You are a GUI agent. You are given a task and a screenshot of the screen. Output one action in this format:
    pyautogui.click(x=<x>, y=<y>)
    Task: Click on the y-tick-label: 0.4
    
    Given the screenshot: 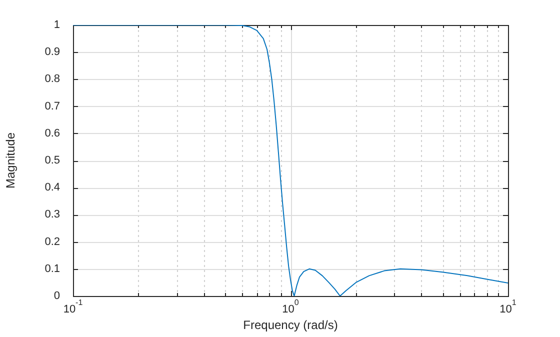 What is the action you would take?
    pyautogui.click(x=52, y=188)
    